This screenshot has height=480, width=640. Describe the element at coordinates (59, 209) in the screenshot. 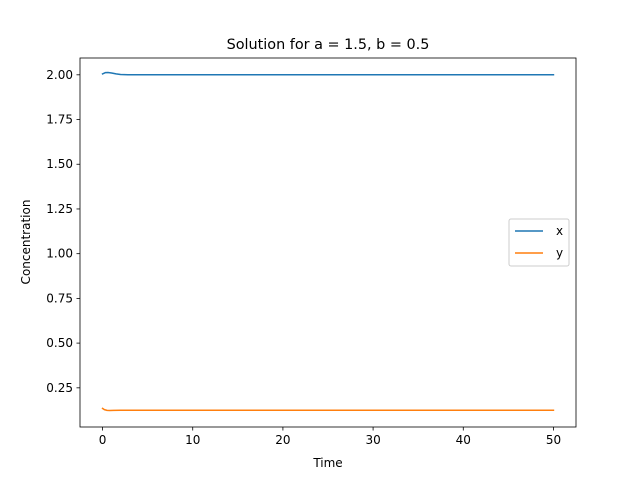

I see `y-tick-label: 1.25` at that location.